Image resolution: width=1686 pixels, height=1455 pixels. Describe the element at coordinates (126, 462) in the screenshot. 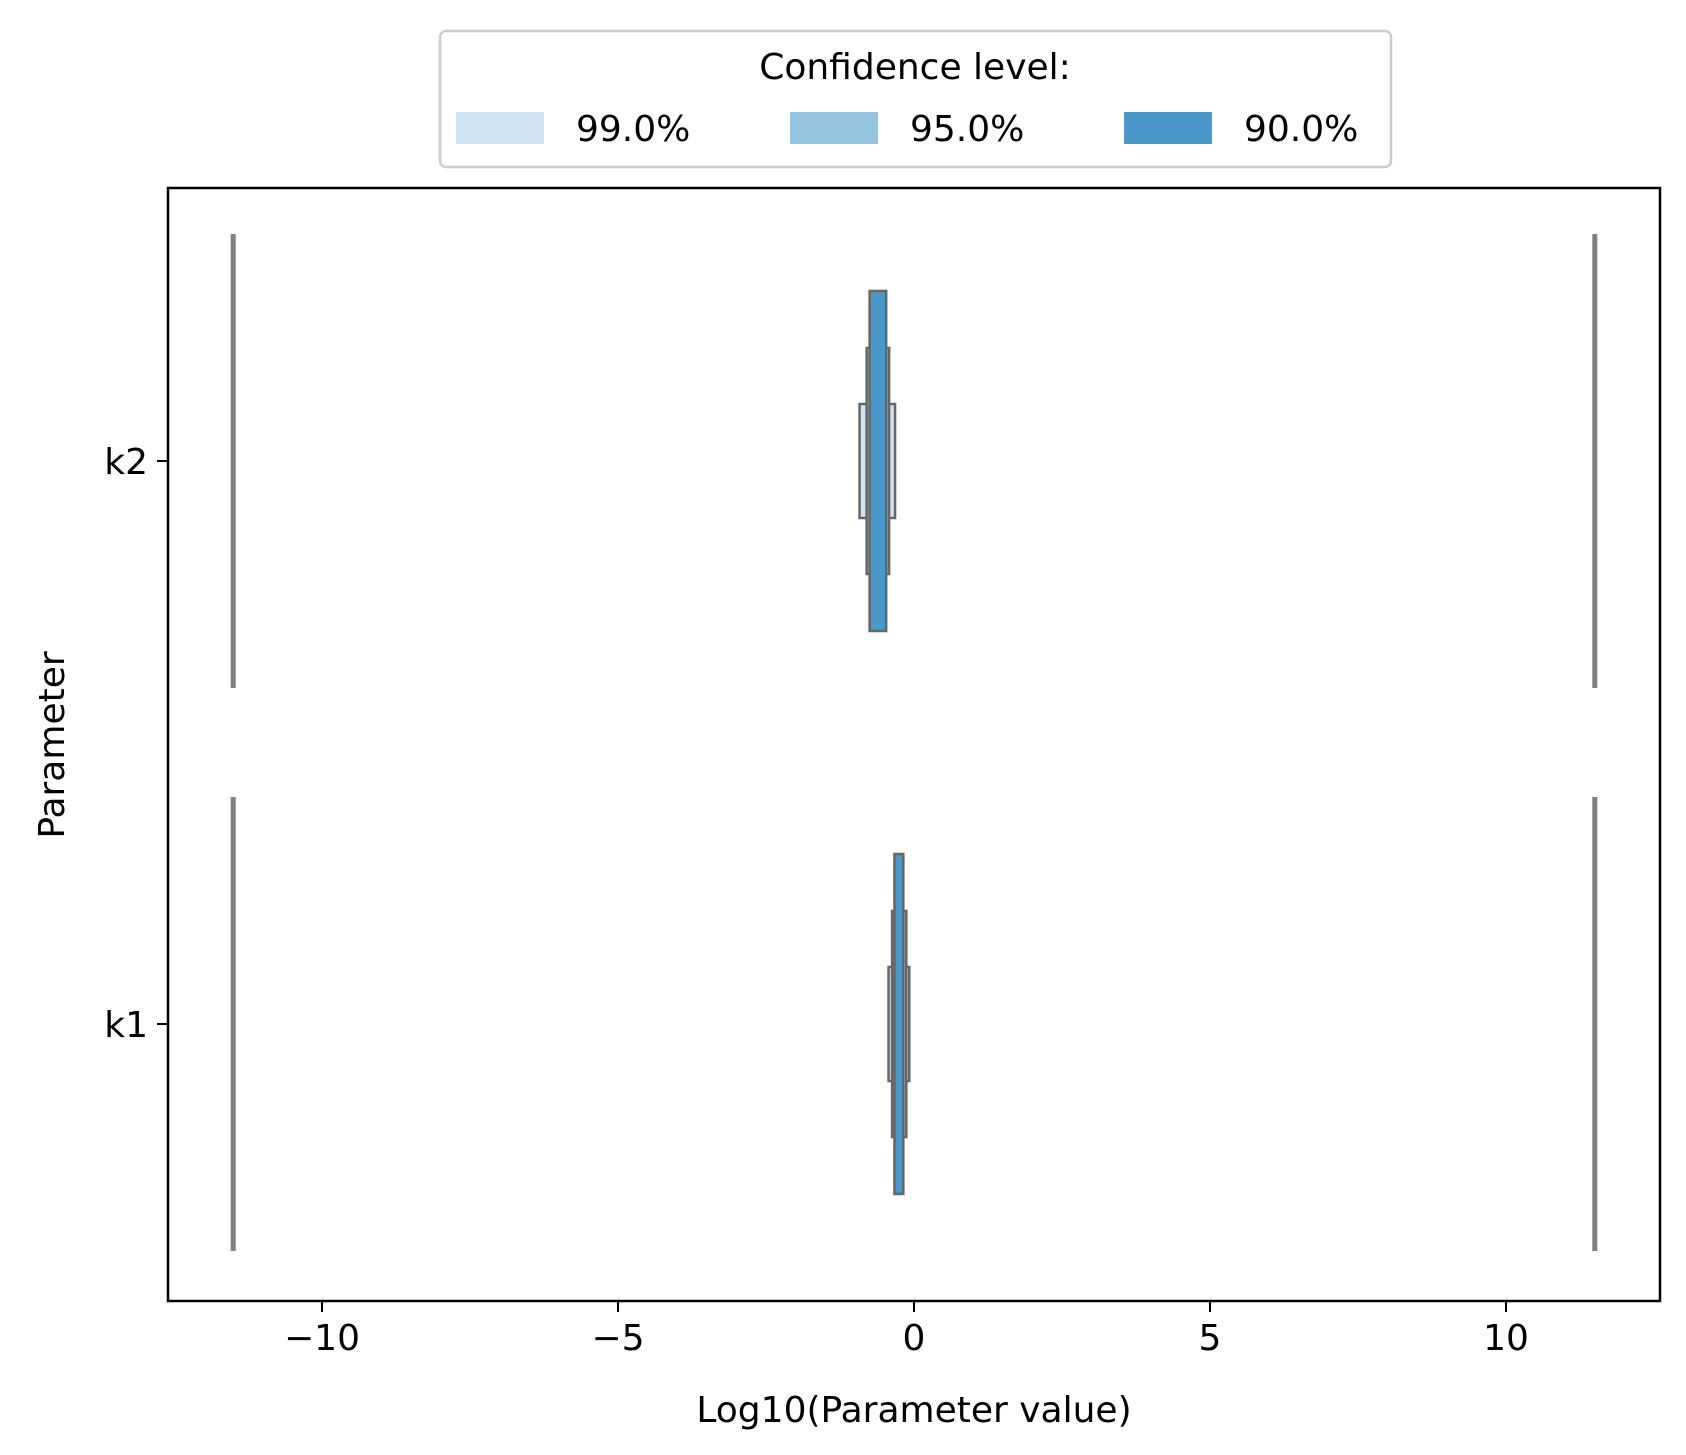

I see `y-tick-label: k2` at that location.